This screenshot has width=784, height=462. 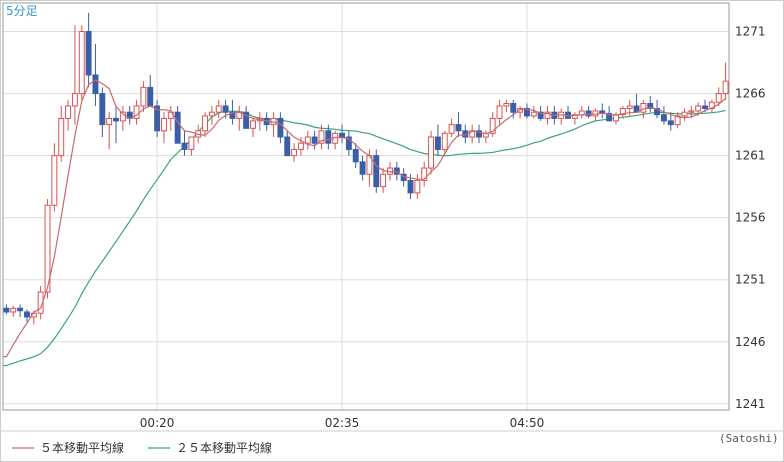 What do you see at coordinates (749, 438) in the screenshot?
I see `credit-label: (Satoshi)` at bounding box center [749, 438].